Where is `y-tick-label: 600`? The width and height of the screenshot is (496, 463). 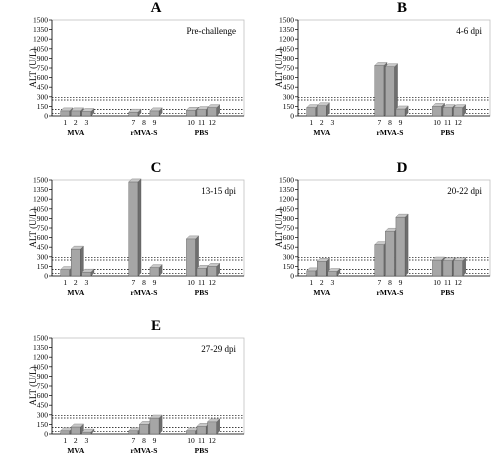 y-tick-label: 600 is located at coordinates (43, 237).